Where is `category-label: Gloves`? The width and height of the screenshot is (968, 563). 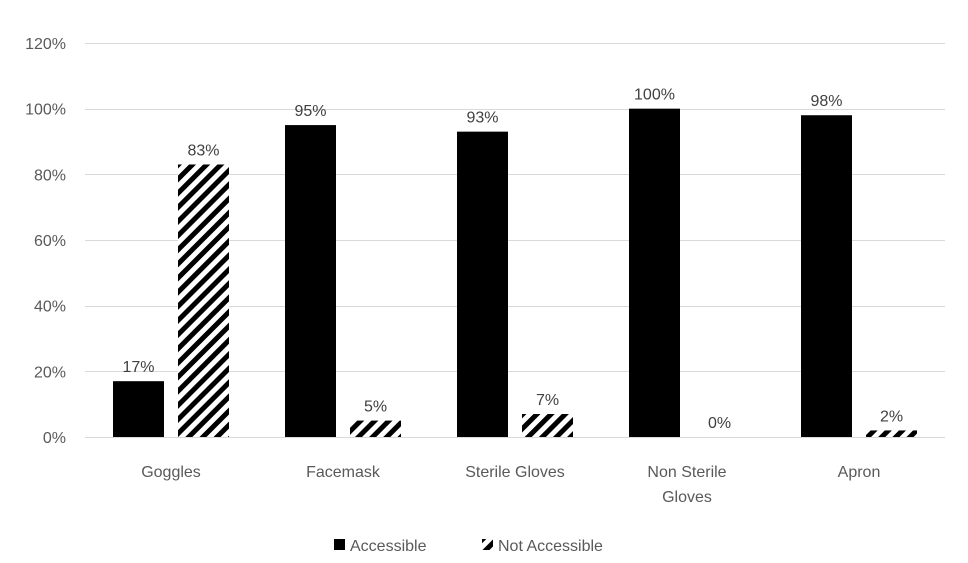
category-label: Gloves is located at coordinates (687, 497).